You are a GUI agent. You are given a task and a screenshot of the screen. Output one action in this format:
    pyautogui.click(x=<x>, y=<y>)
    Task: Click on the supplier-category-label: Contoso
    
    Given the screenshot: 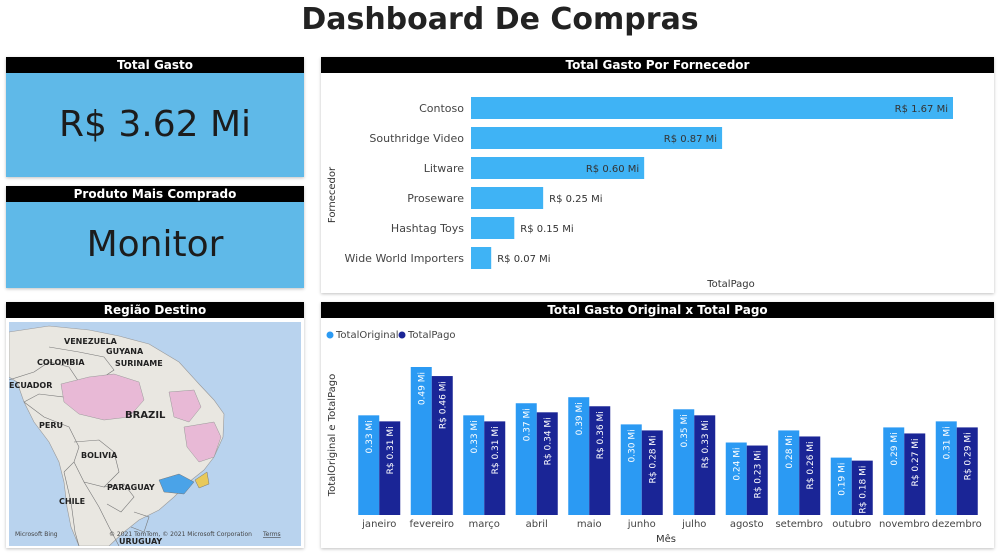 What is the action you would take?
    pyautogui.click(x=441, y=108)
    